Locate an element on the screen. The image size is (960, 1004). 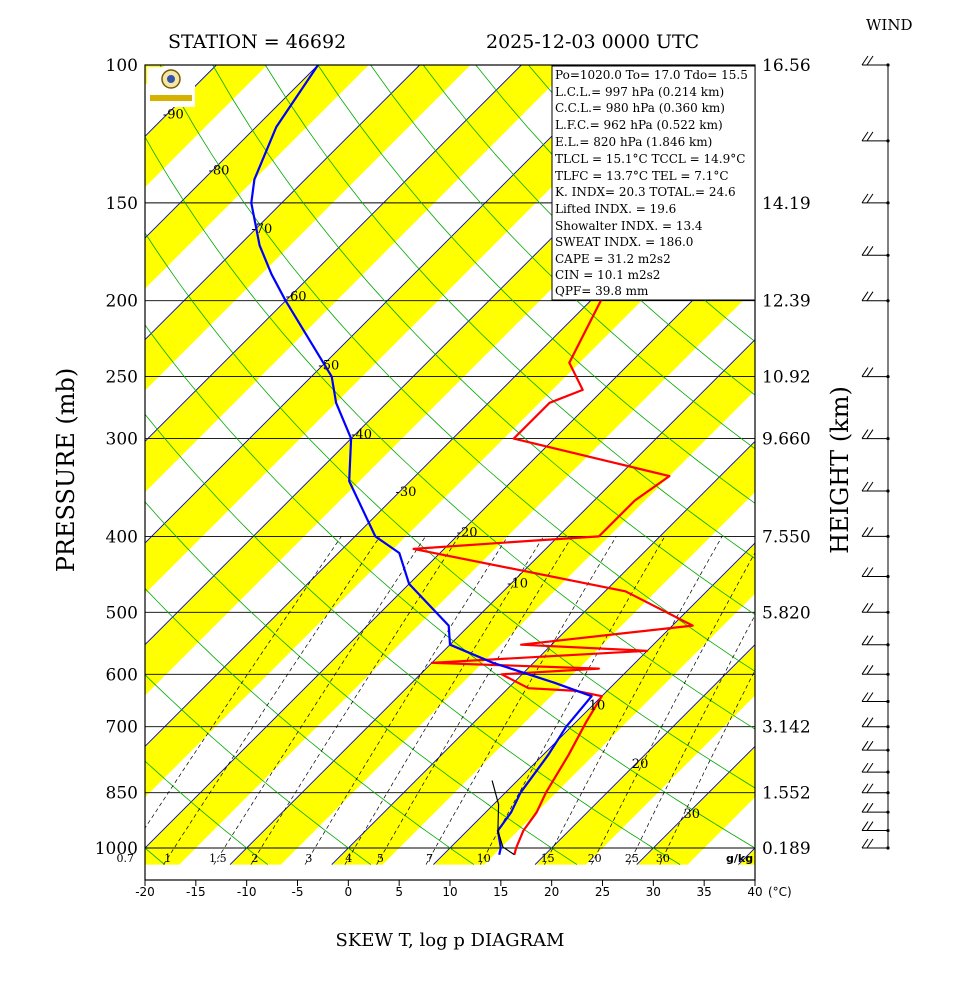
x-tick-label: -15 is located at coordinates (196, 892).